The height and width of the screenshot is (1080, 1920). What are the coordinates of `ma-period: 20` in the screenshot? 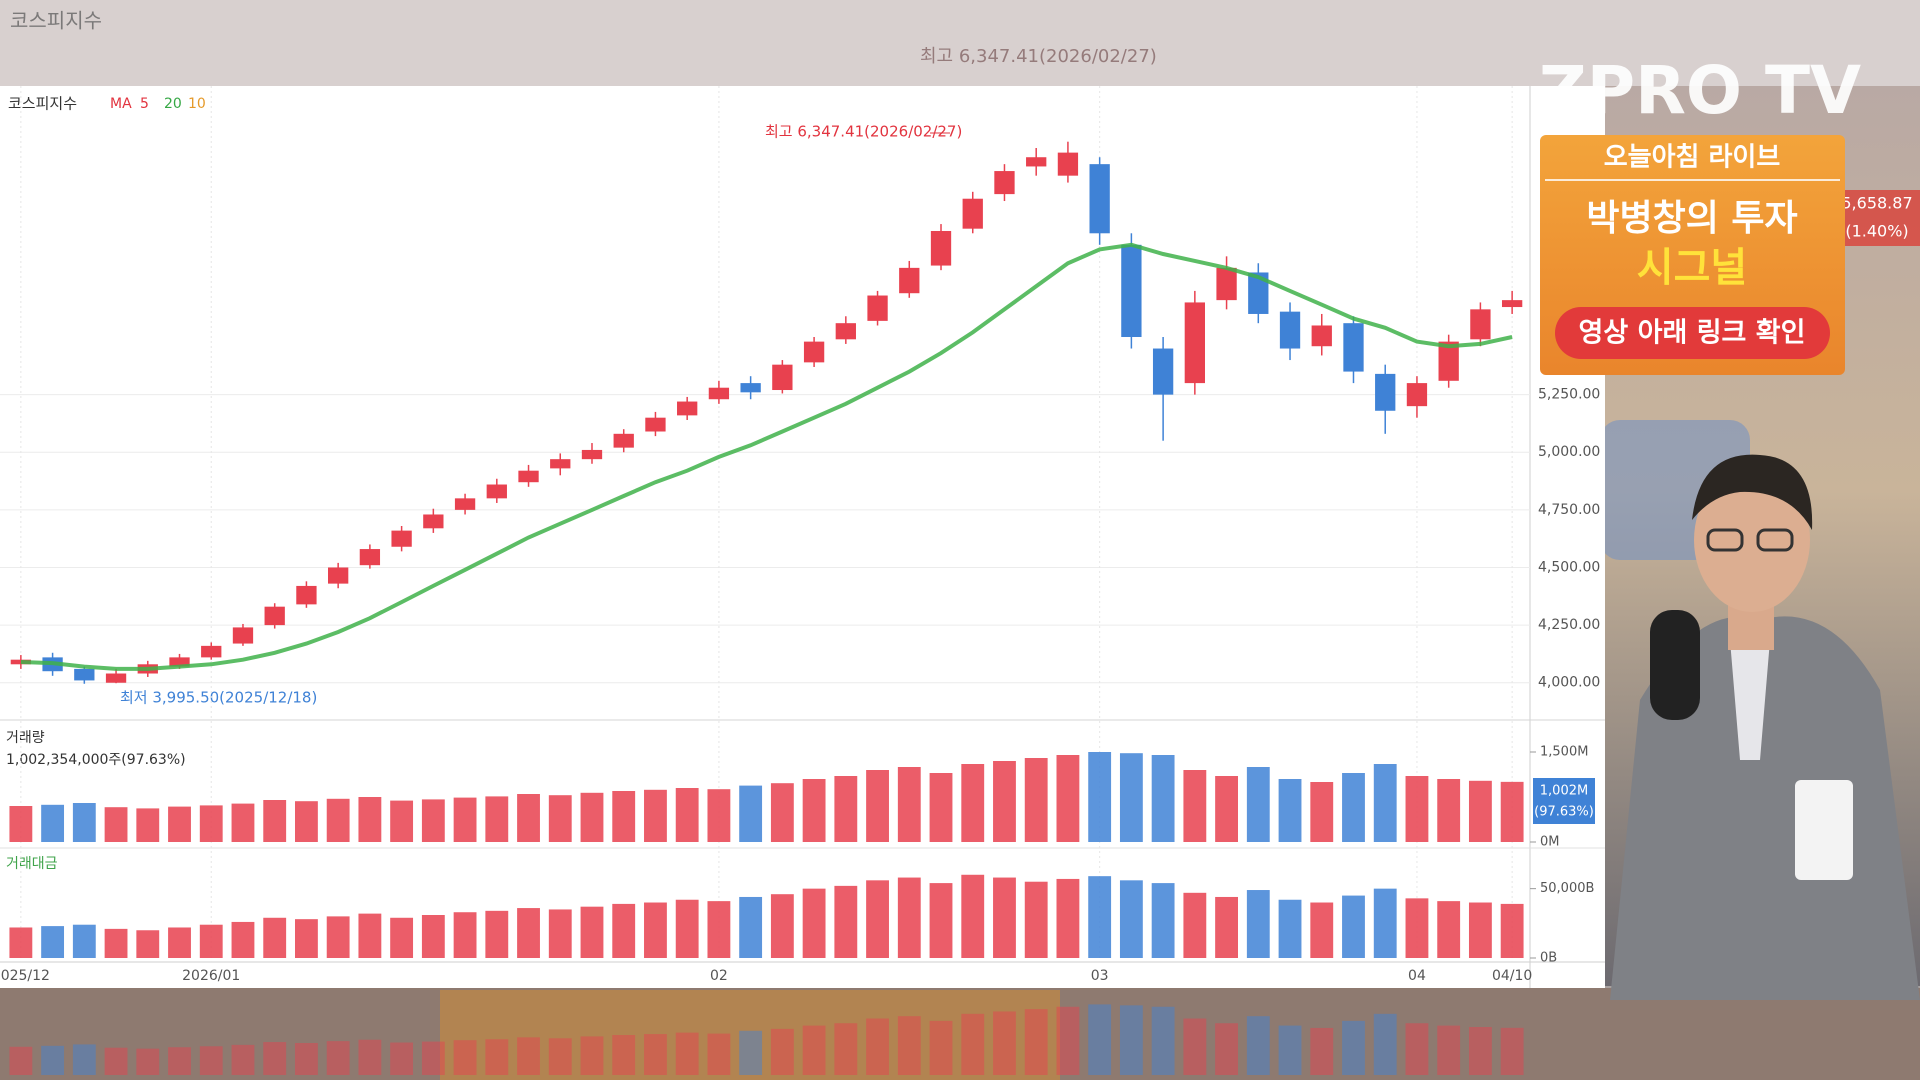 It's located at (173, 104).